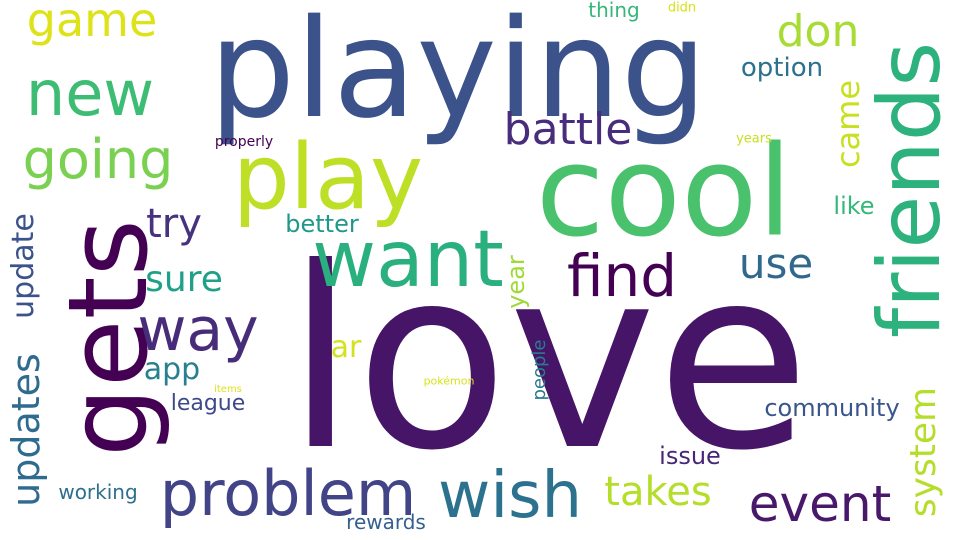 This screenshot has height=540, width=960. Describe the element at coordinates (682, 8) in the screenshot. I see `word-didn: didn` at that location.